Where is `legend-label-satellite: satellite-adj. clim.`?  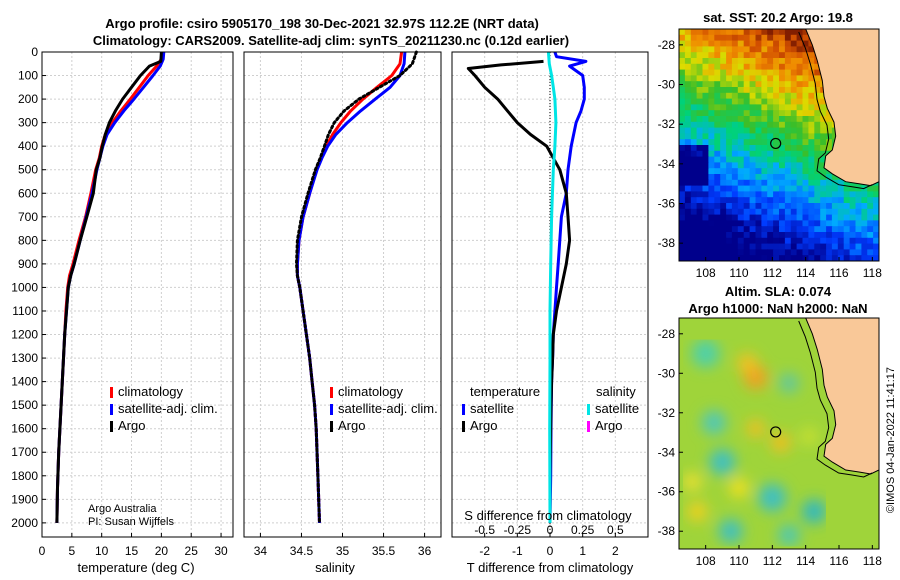
legend-label-satellite: satellite-adj. clim. is located at coordinates (388, 408).